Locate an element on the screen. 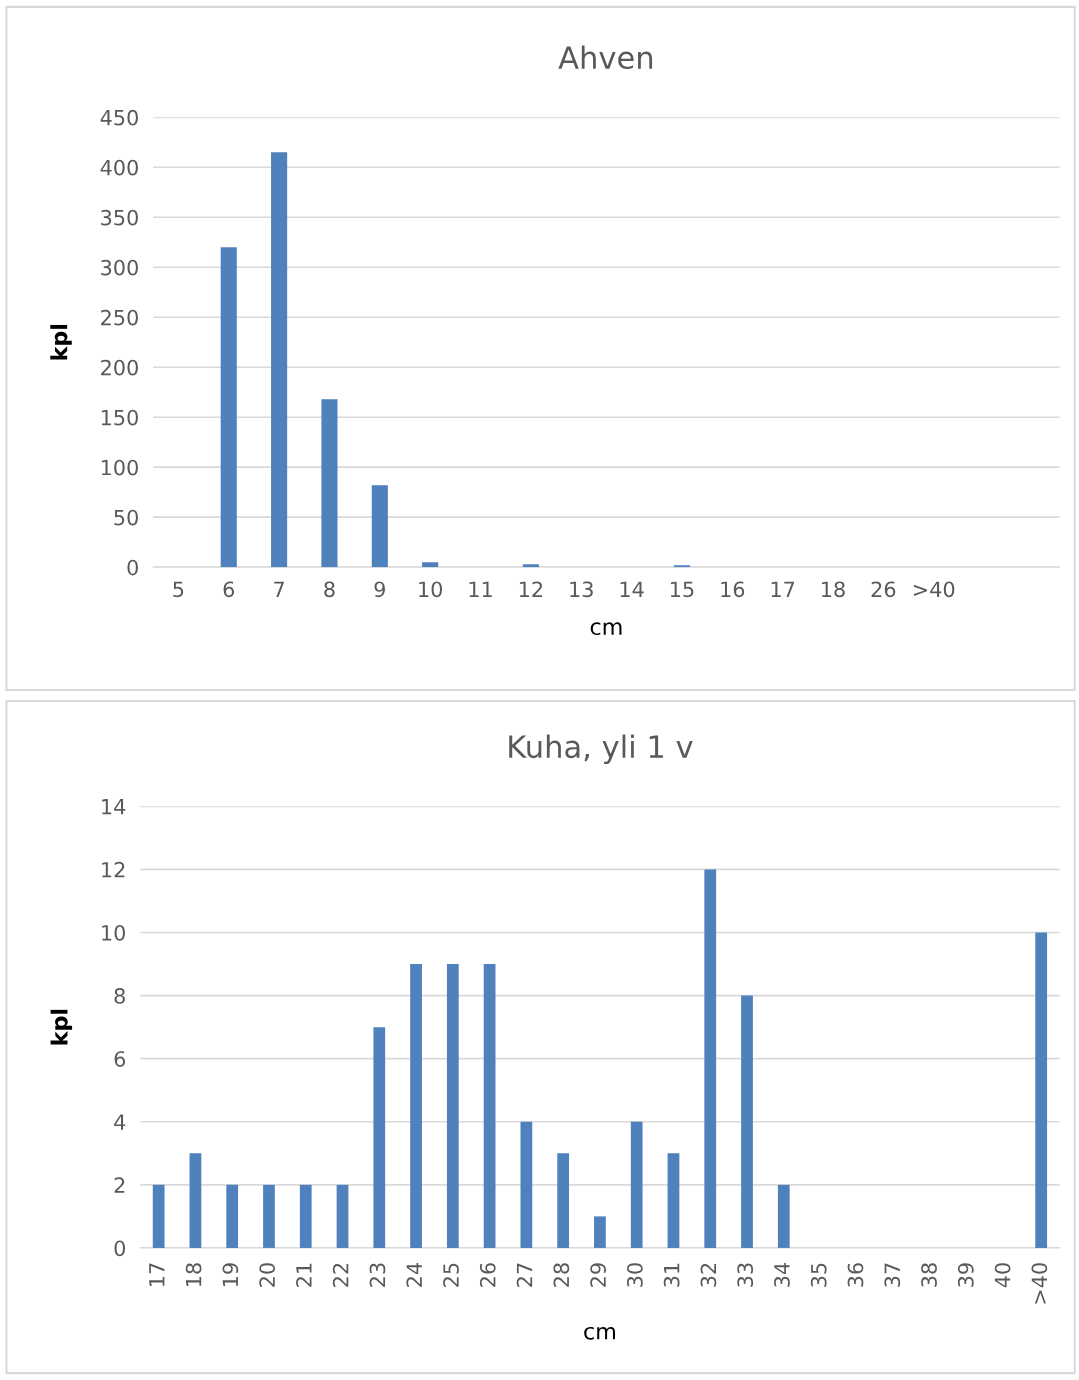 The height and width of the screenshot is (1380, 1079). x-tick-label: 14 is located at coordinates (632, 589).